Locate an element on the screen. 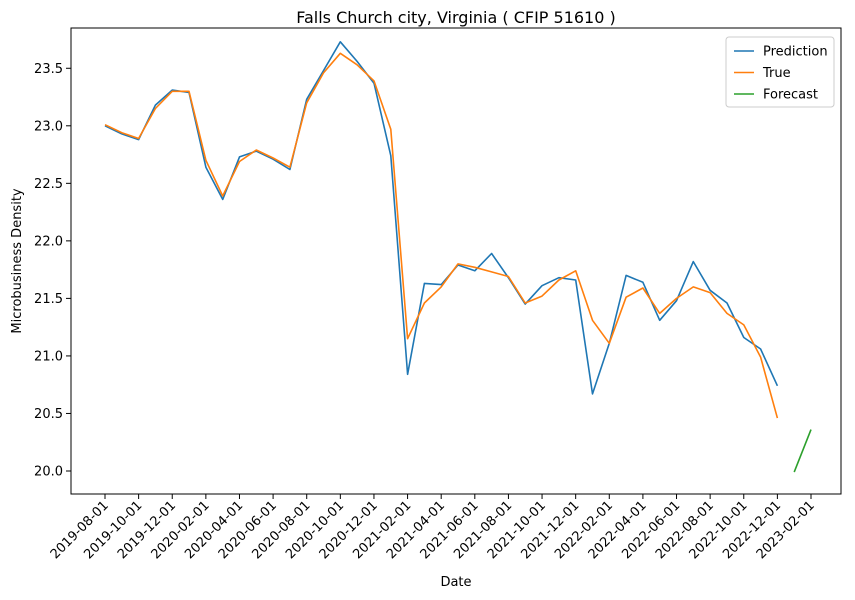 This screenshot has width=855, height=600. y-tick-label: 23.0 is located at coordinates (48, 126).